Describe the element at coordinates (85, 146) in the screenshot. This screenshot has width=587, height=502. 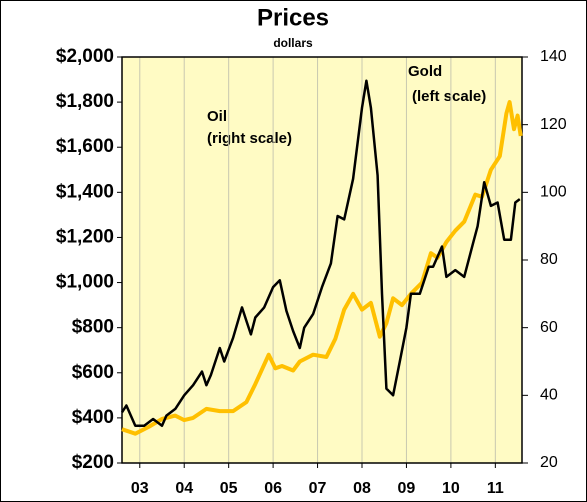
I see `y-tick-label: $1,600` at that location.